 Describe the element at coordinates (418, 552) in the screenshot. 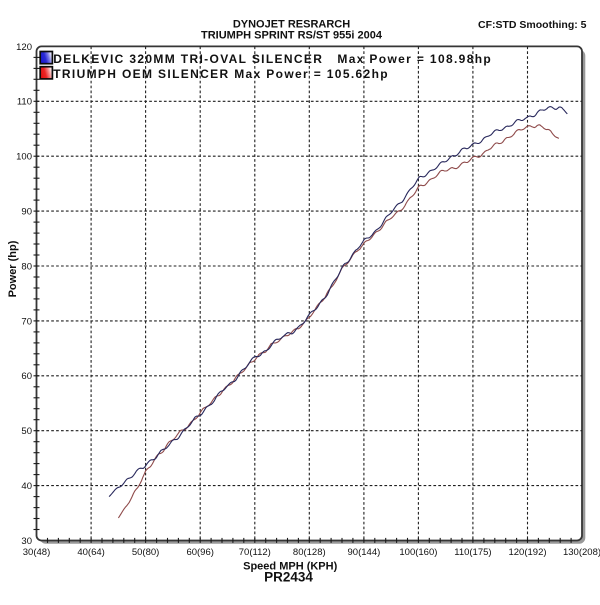

I see `svg-text: 100(160)` at that location.